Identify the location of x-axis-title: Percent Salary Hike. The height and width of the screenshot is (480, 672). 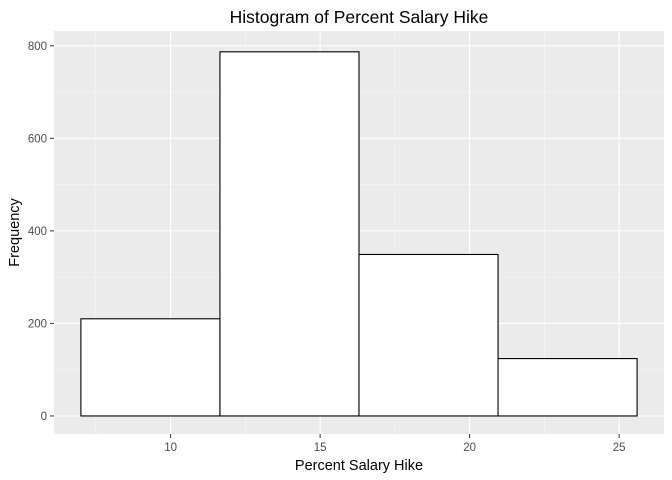
(359, 466).